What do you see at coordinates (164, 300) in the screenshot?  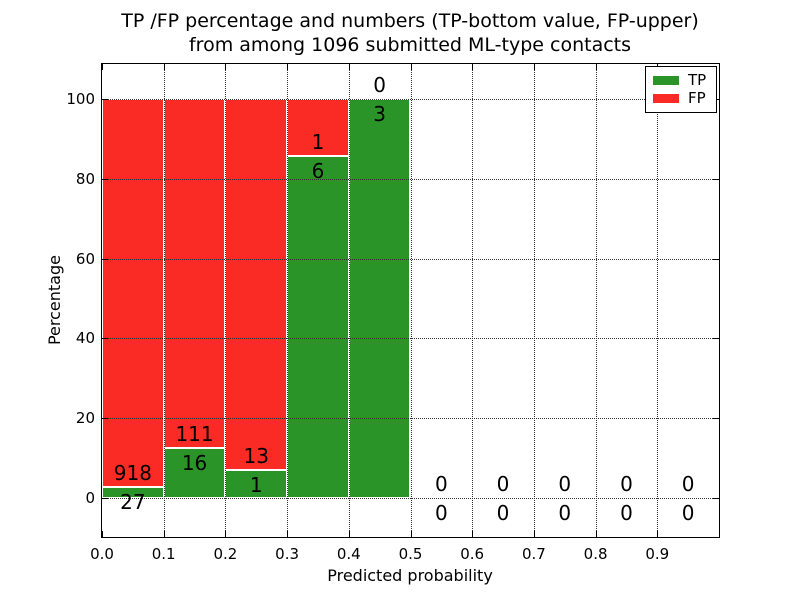 I see `gridline-x-0.1` at bounding box center [164, 300].